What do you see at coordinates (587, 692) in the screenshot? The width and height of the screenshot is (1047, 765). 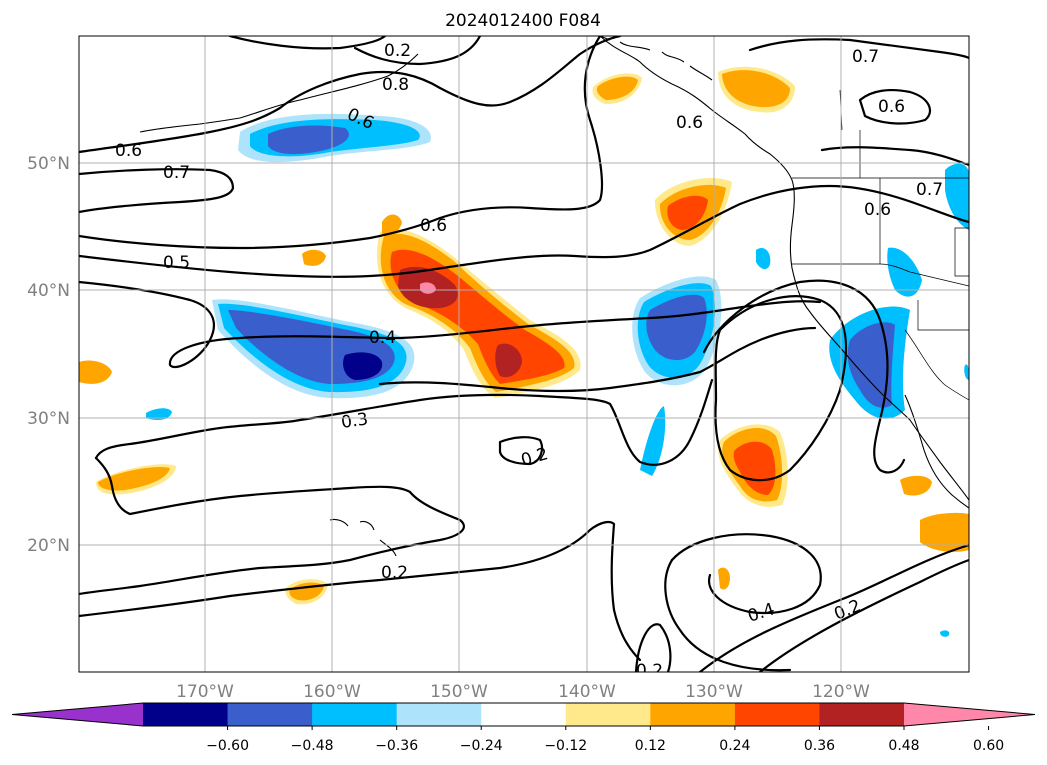 I see `lon-label: 140°W` at bounding box center [587, 692].